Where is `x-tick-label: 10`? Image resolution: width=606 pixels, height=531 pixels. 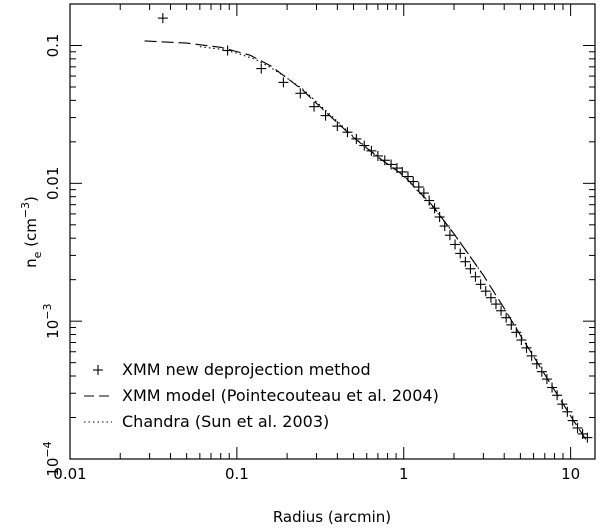
x-tick-label: 10 is located at coordinates (570, 474).